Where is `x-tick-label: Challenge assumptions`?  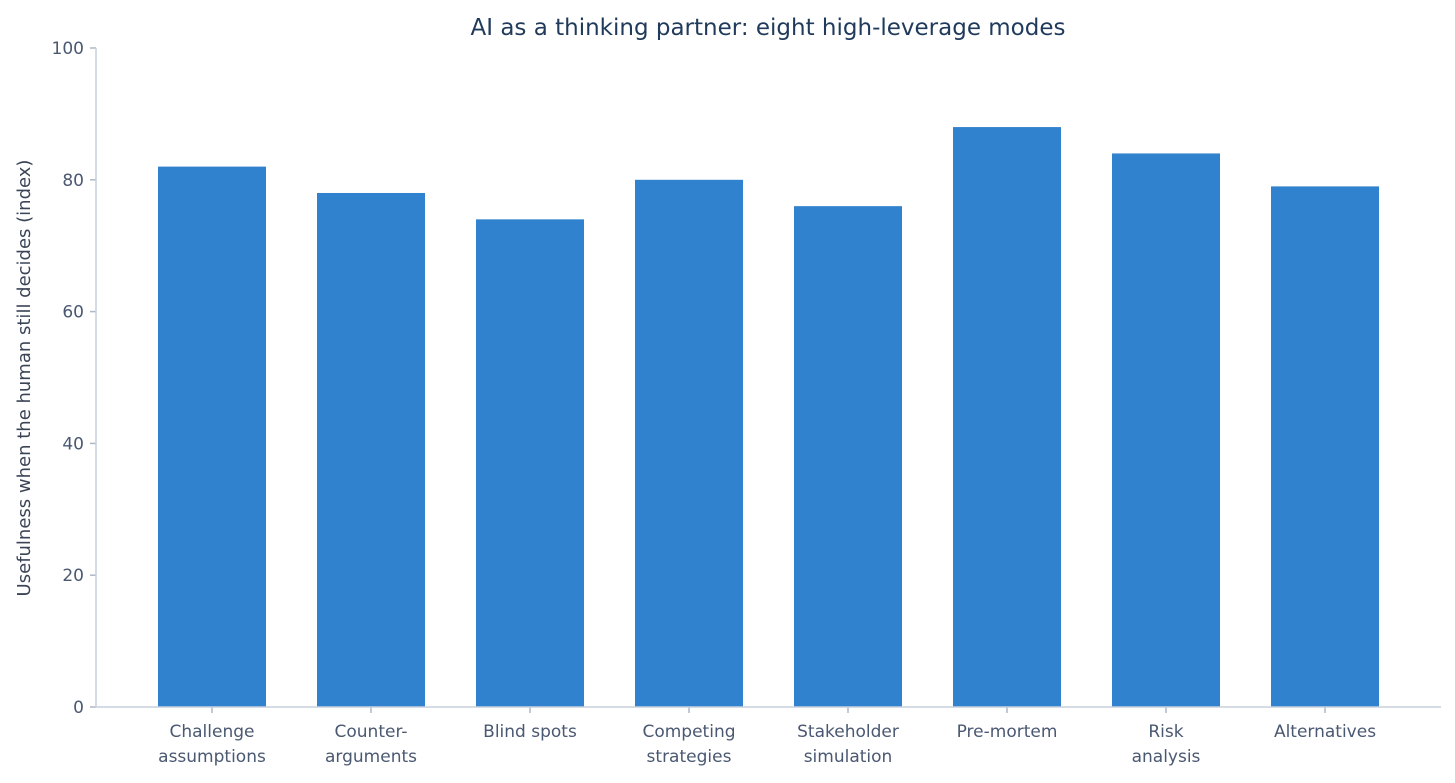
x-tick-label: Challenge assumptions is located at coordinates (212, 744).